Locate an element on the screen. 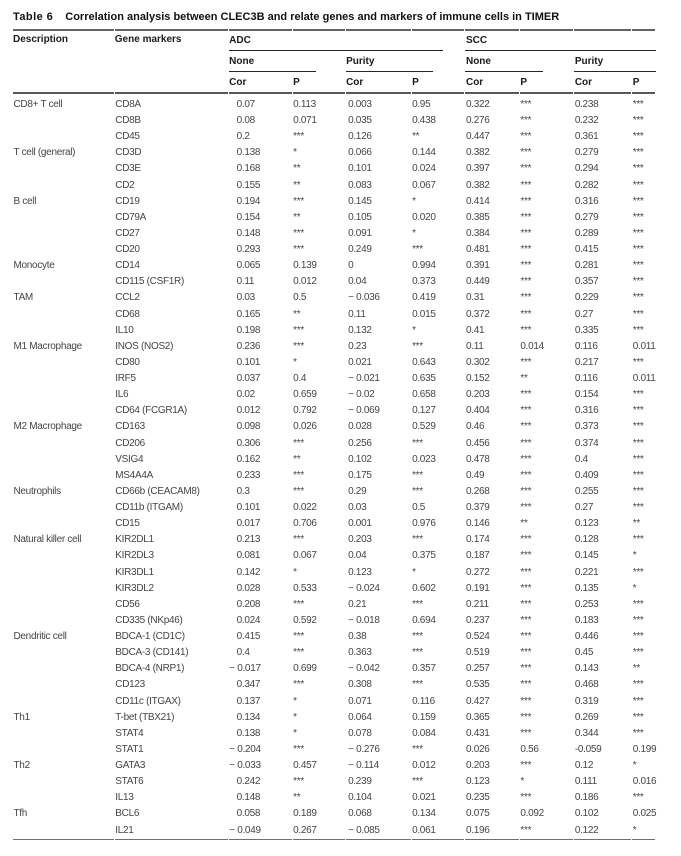 The height and width of the screenshot is (856, 681). value-cell: 0.384 is located at coordinates (477, 233).